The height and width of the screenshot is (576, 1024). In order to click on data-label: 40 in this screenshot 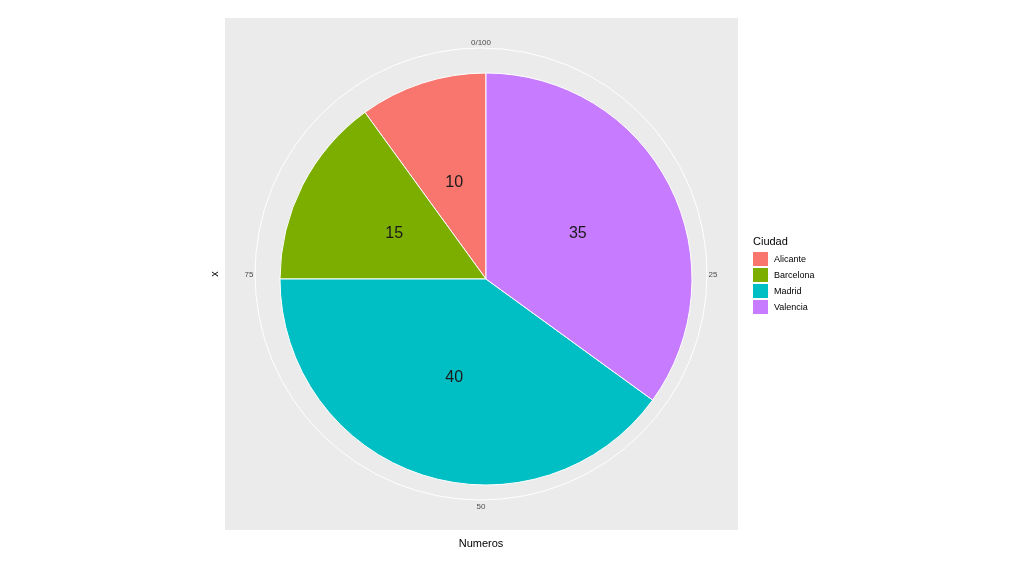, I will do `click(454, 377)`.